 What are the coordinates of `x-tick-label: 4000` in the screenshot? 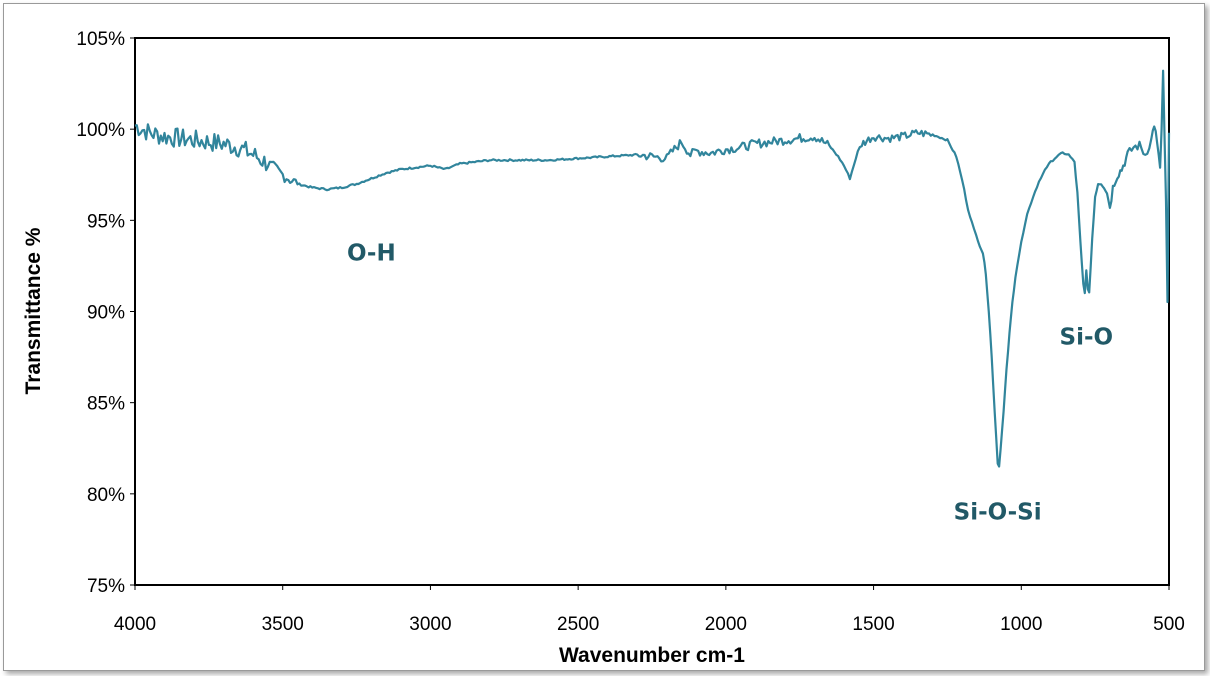 It's located at (135, 624).